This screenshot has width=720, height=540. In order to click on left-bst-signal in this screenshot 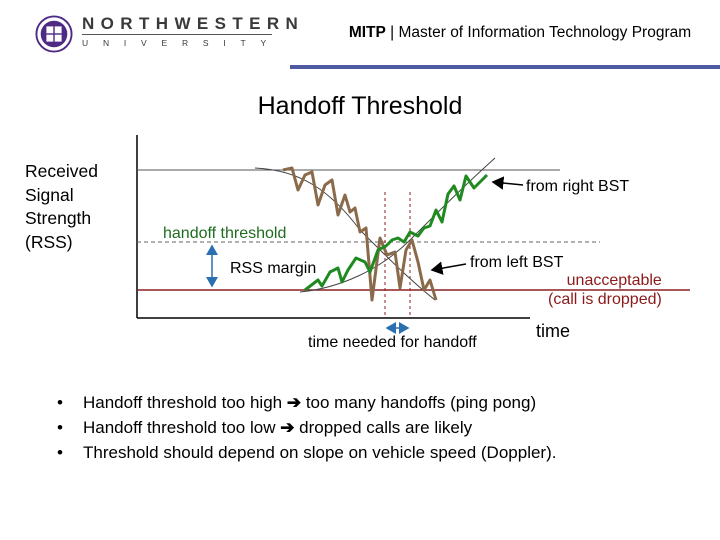, I will do `click(360, 234)`.